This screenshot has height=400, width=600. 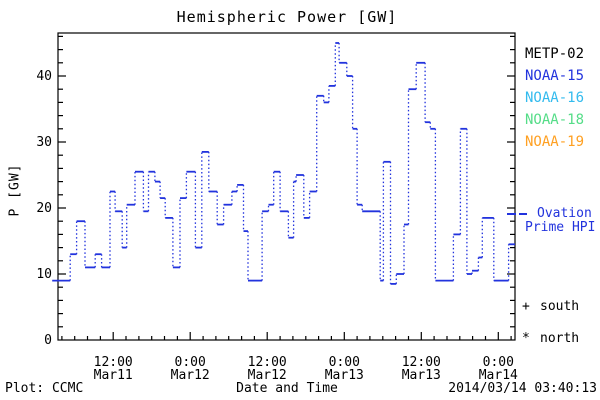 I want to click on south-symbol-legend: + south, so click(x=550, y=306).